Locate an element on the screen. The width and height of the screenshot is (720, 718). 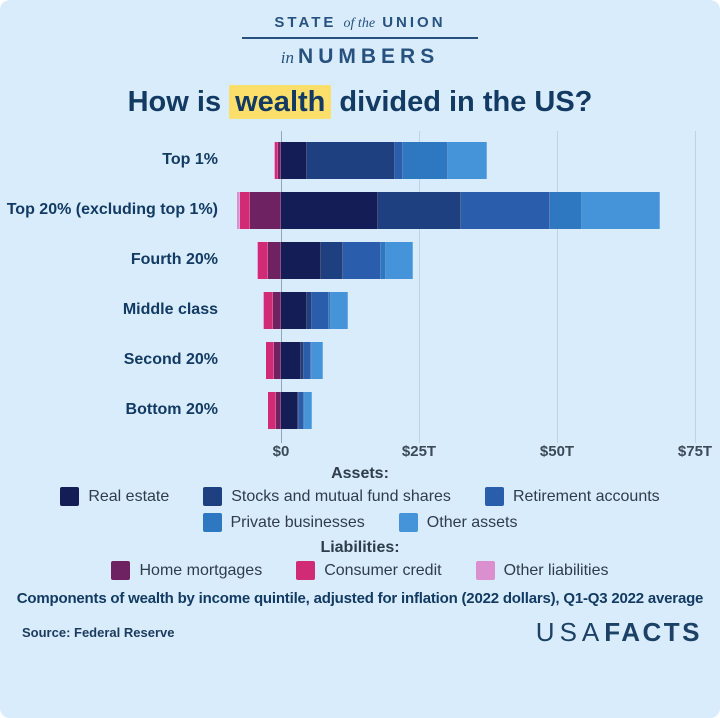
retirement-swatch is located at coordinates (494, 496).